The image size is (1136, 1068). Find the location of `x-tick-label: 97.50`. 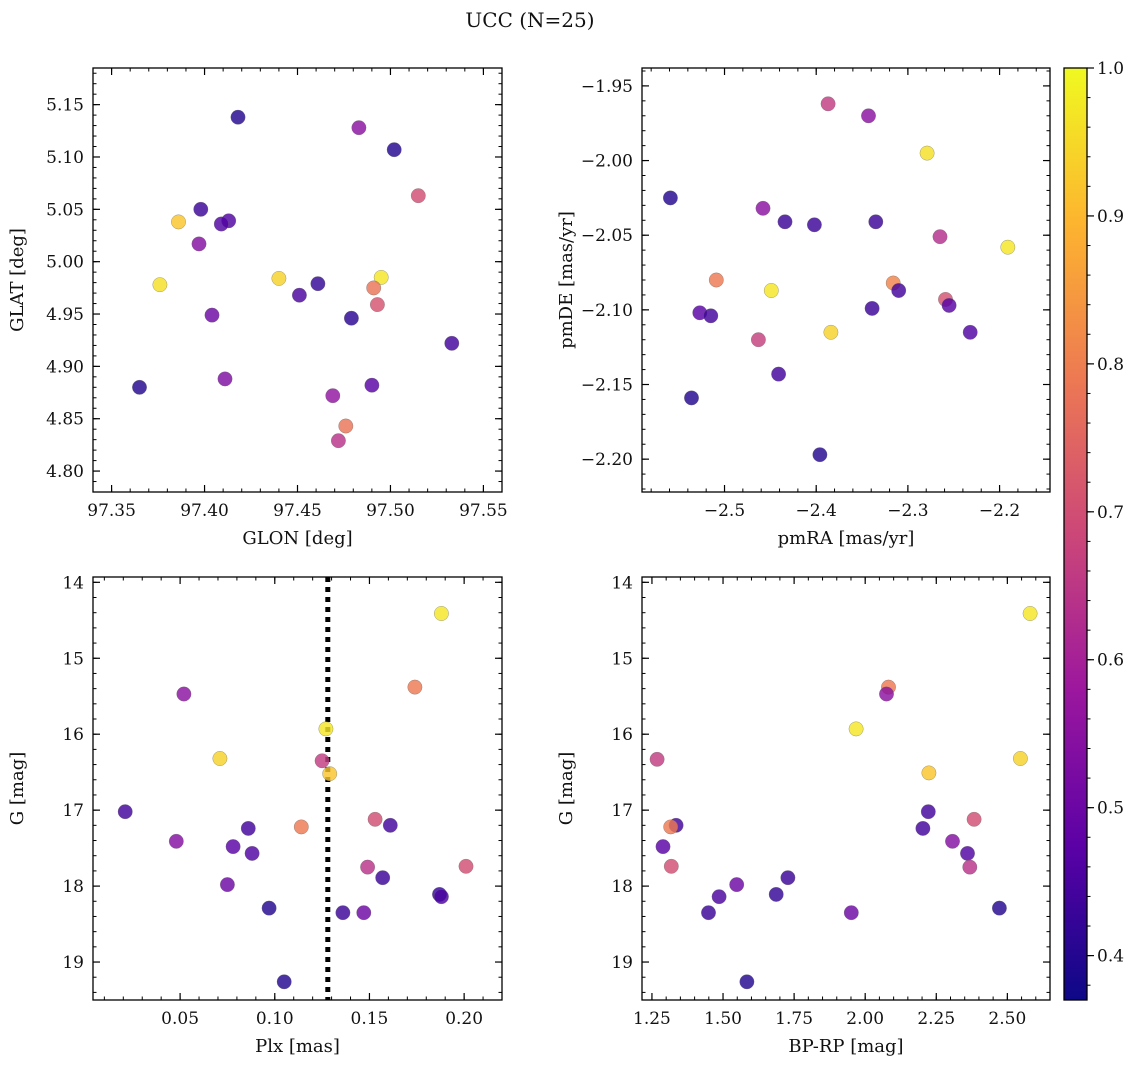

x-tick-label: 97.50 is located at coordinates (390, 511).